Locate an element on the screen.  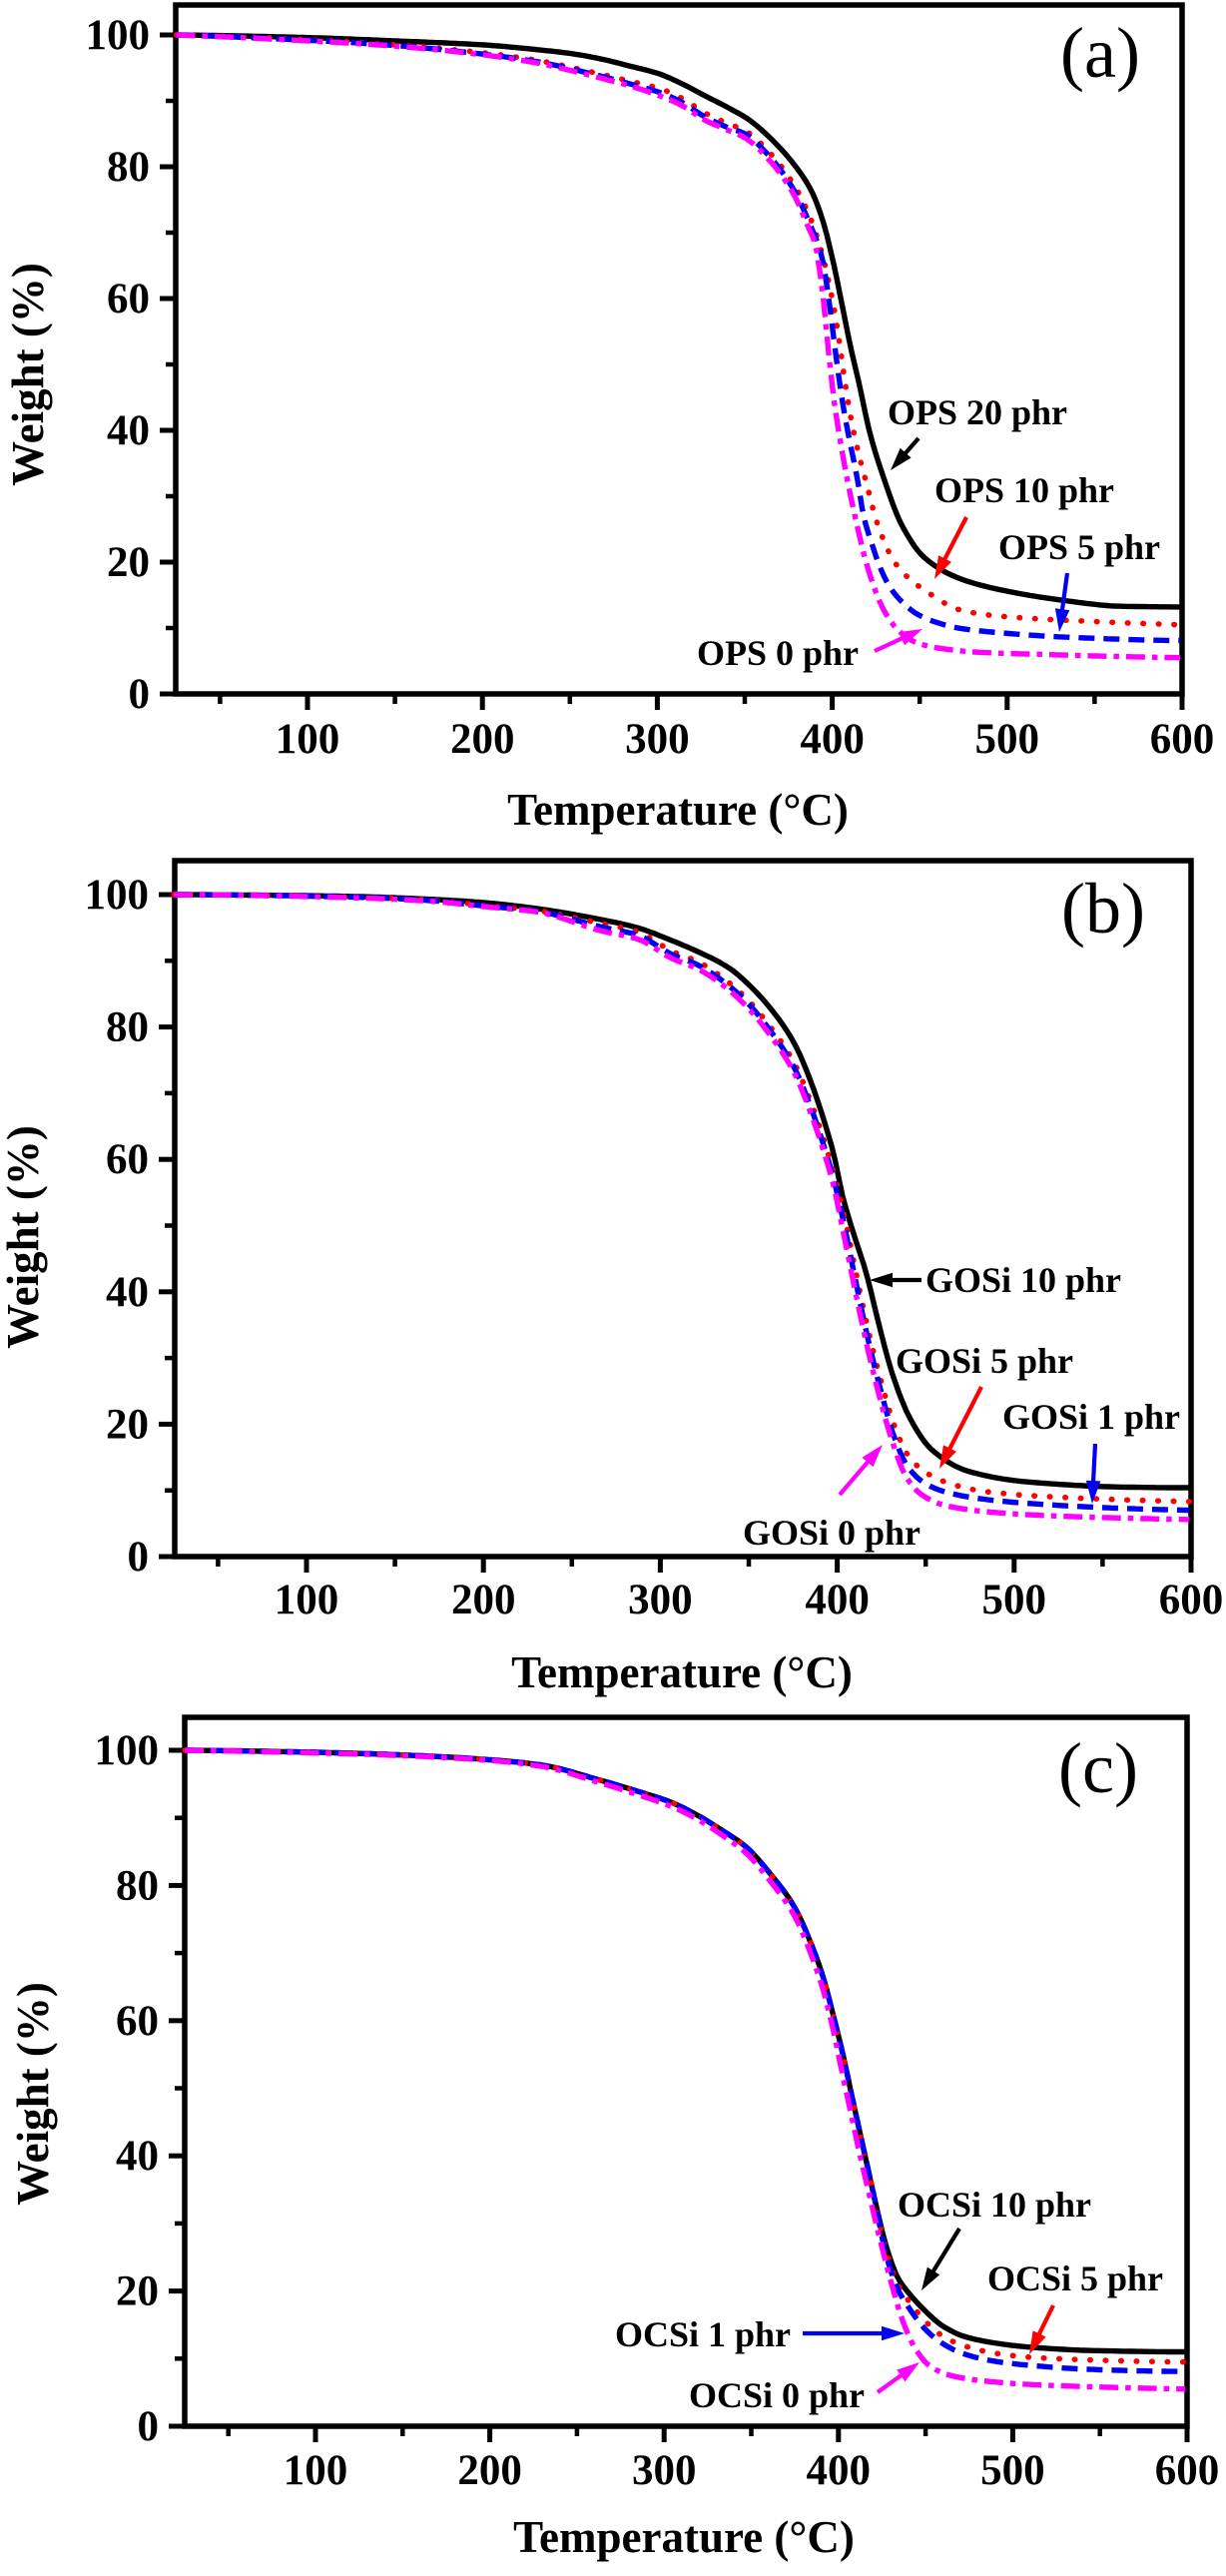
svg-text: (b) is located at coordinates (1103, 909).